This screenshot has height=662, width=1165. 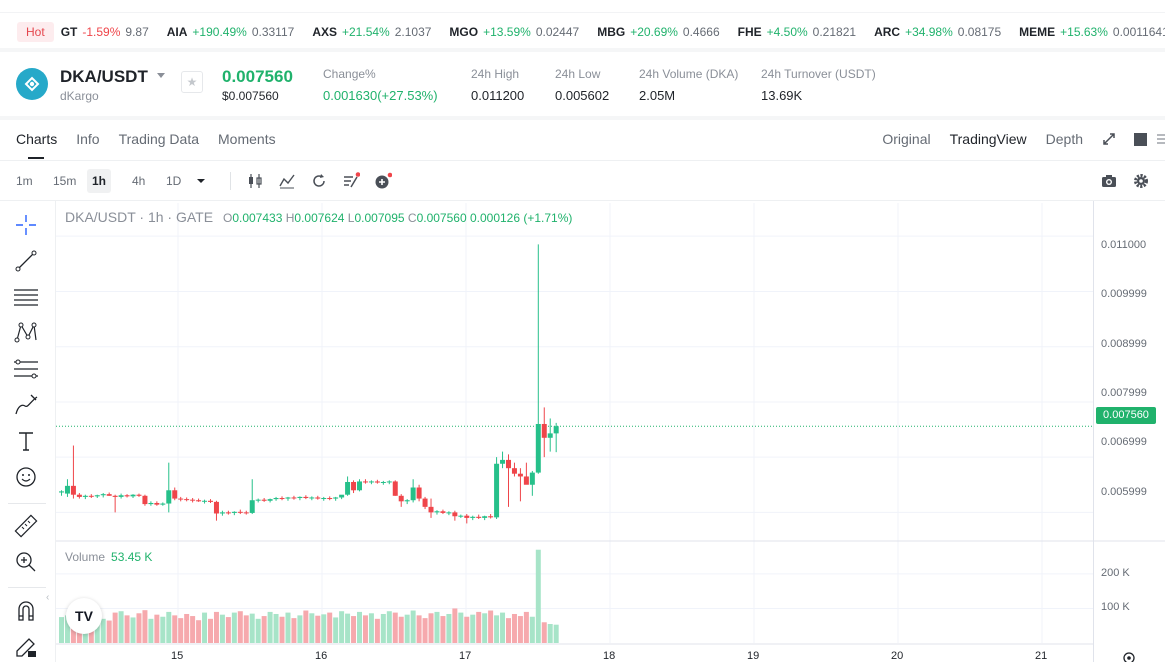 I want to click on ticker-item: MBG +20.69% 0.4666, so click(x=658, y=32).